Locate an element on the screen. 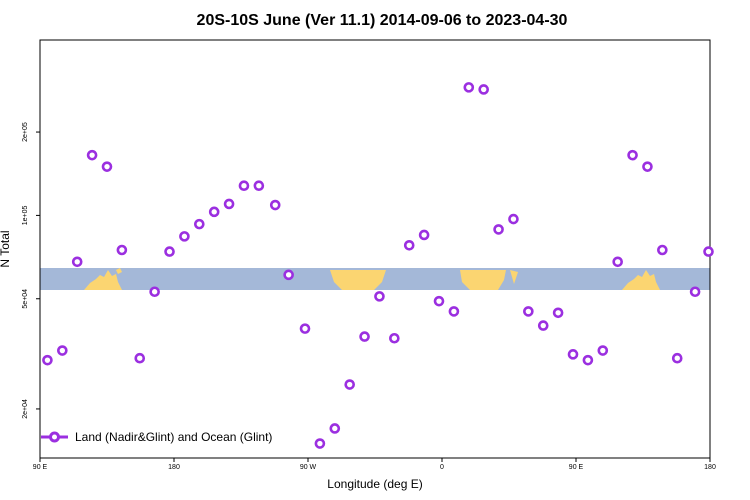 This screenshot has width=750, height=500. land-islands is located at coordinates (119, 271).